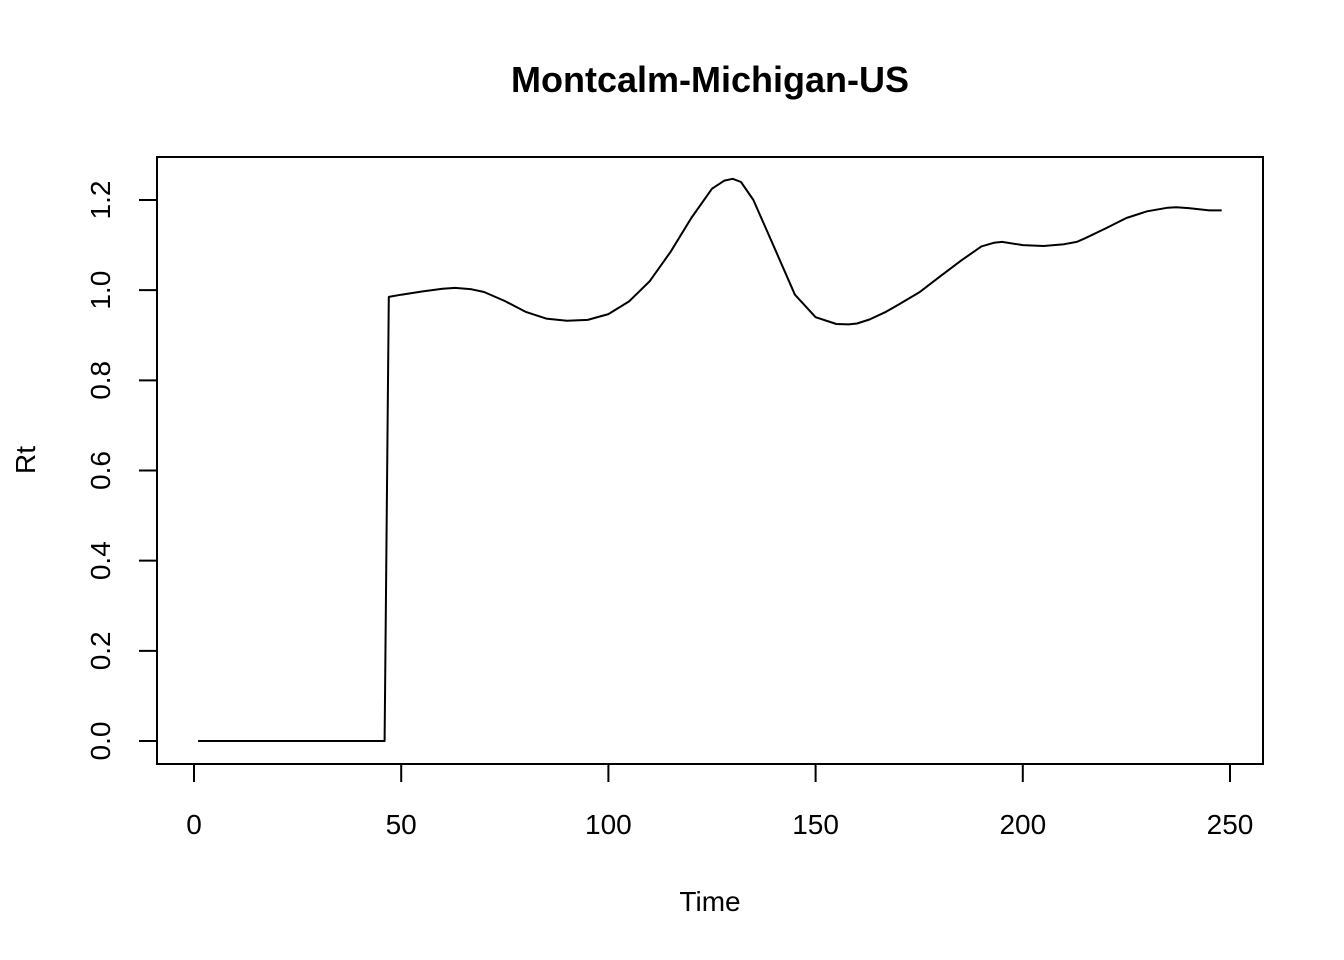 The height and width of the screenshot is (960, 1344). What do you see at coordinates (401, 824) in the screenshot?
I see `x-tick-label: 50` at bounding box center [401, 824].